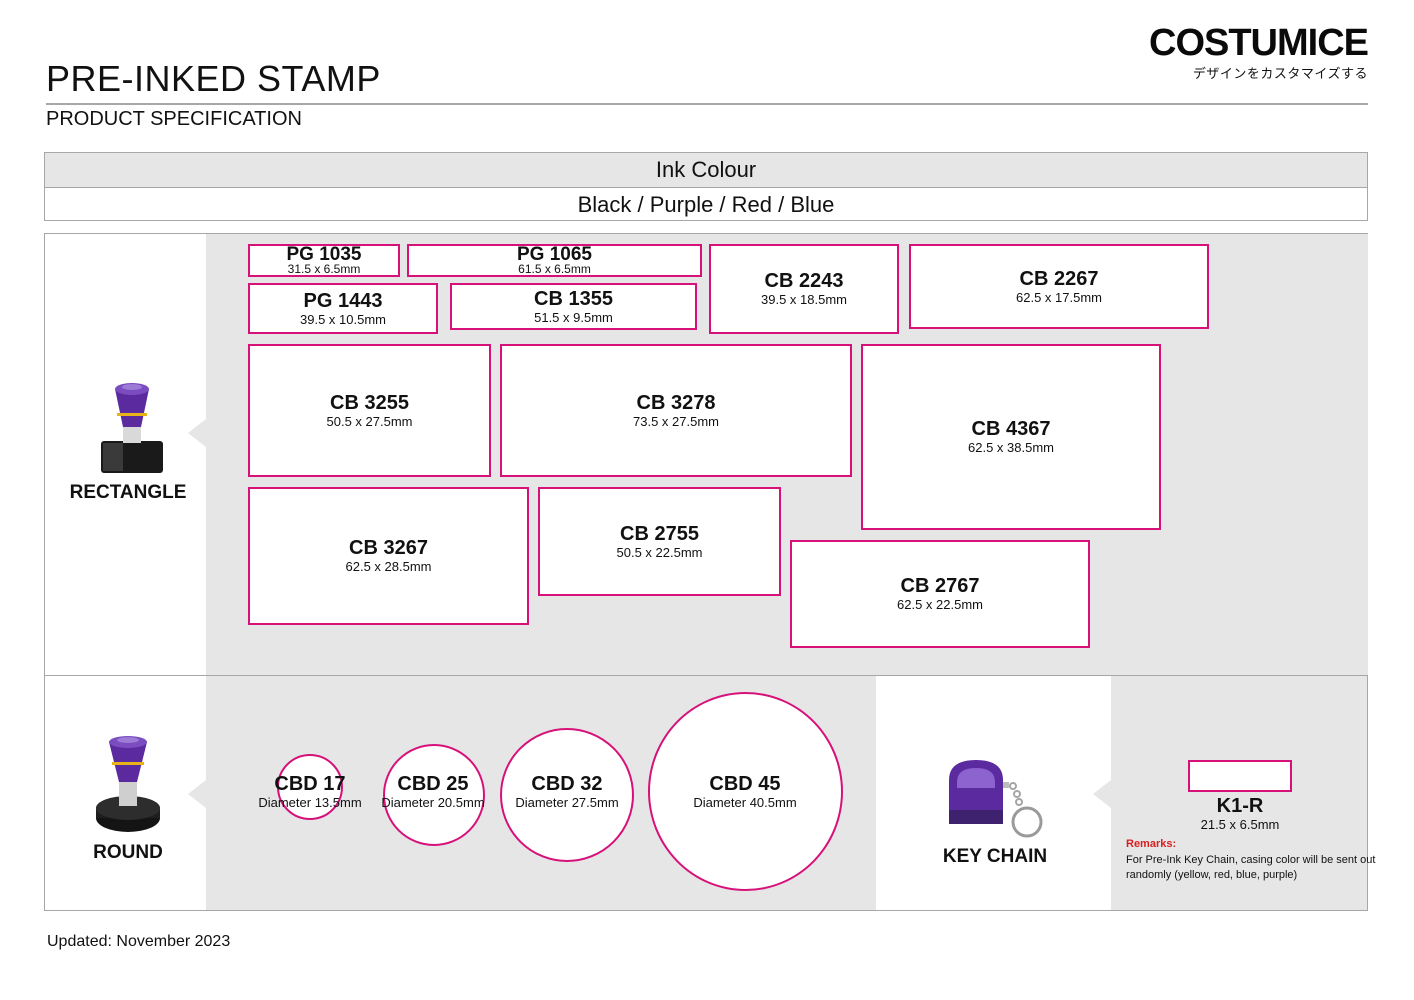  Describe the element at coordinates (1239, 793) in the screenshot. I see `keychain-area` at that location.